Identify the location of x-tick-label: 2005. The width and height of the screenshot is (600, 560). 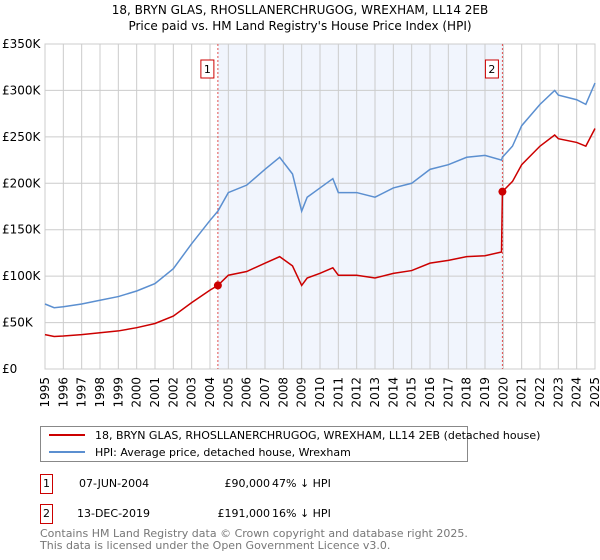
(228, 392).